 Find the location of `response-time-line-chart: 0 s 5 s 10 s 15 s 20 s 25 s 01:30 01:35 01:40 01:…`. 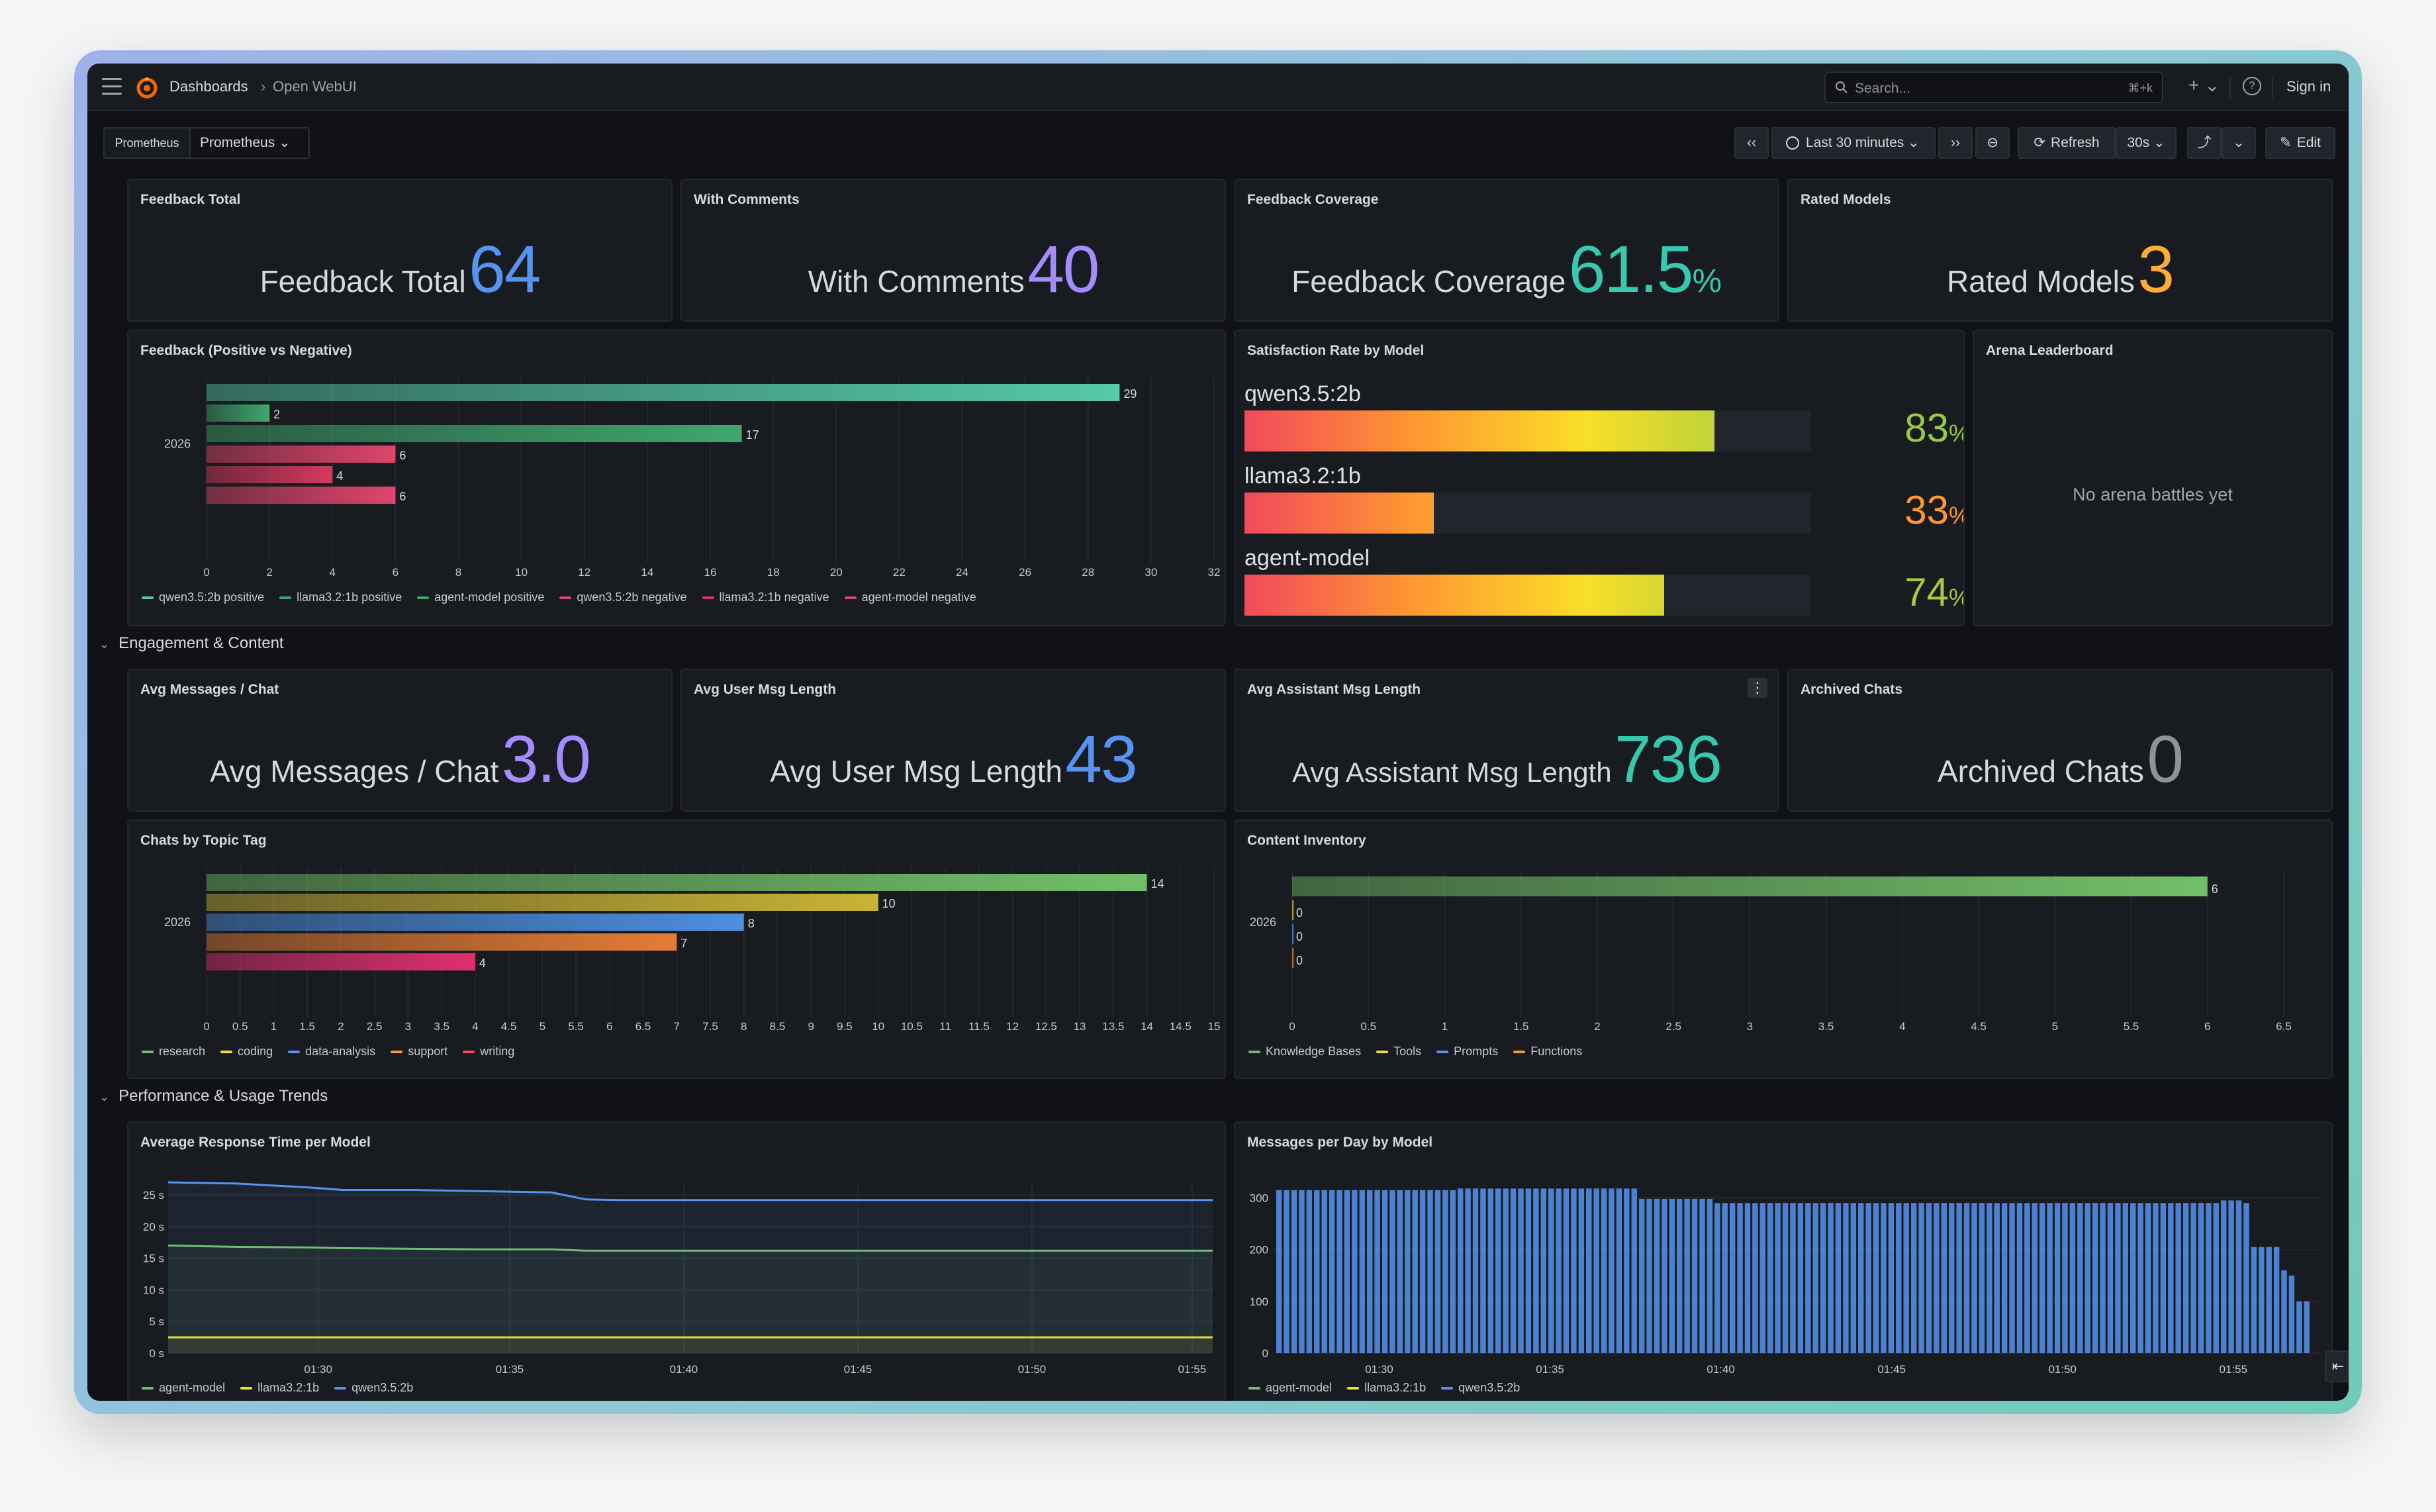

response-time-line-chart: 0 s 5 s 10 s 15 s 20 s 25 s 01:30 01:35 01:40 01:… is located at coordinates (678, 1278).